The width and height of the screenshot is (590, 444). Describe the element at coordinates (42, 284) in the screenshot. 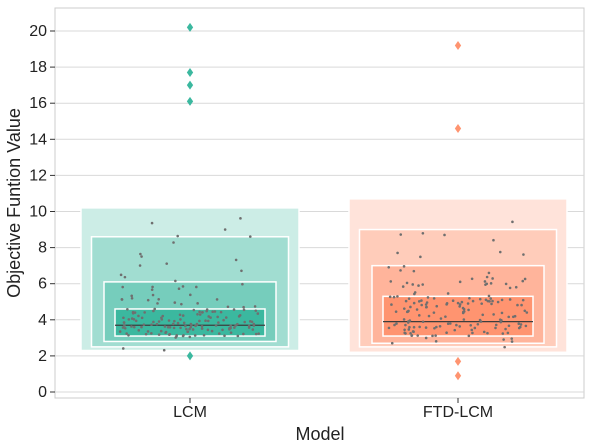

I see `y-tick-label-6: 6` at that location.